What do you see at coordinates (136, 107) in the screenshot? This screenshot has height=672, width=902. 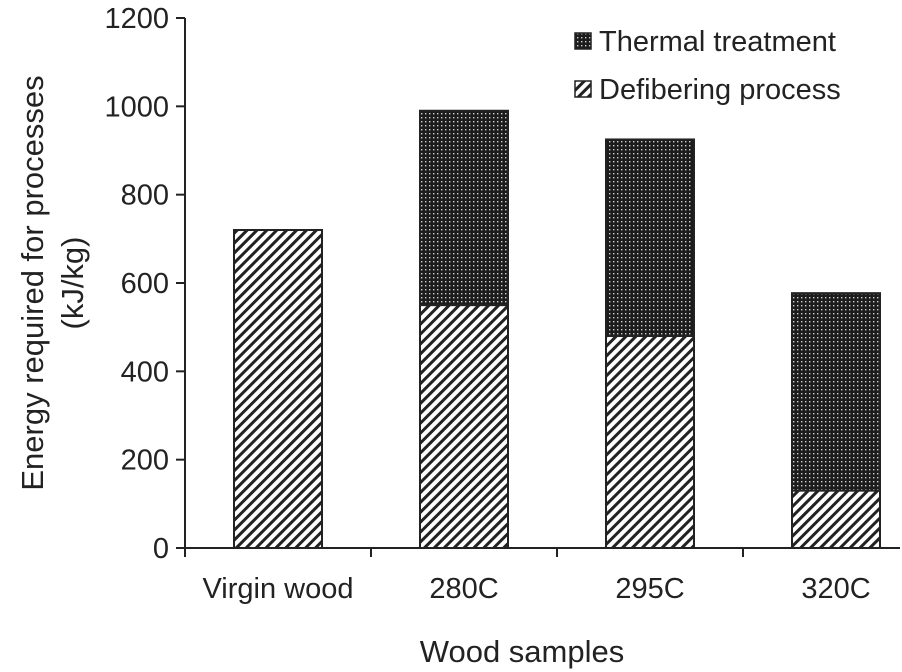 I see `y-tick-label: 1000` at bounding box center [136, 107].